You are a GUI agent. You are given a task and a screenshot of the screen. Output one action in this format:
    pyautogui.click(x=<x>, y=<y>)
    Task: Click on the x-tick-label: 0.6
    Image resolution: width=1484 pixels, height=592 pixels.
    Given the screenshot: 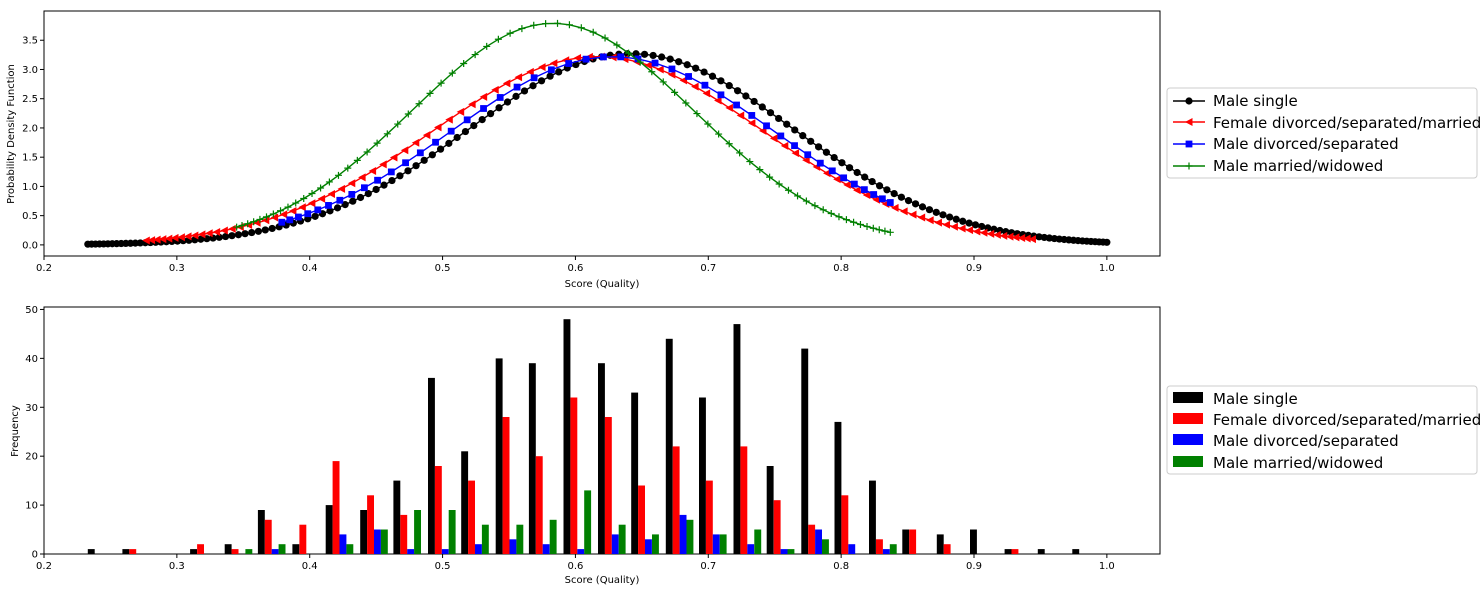 What is the action you would take?
    pyautogui.click(x=575, y=566)
    